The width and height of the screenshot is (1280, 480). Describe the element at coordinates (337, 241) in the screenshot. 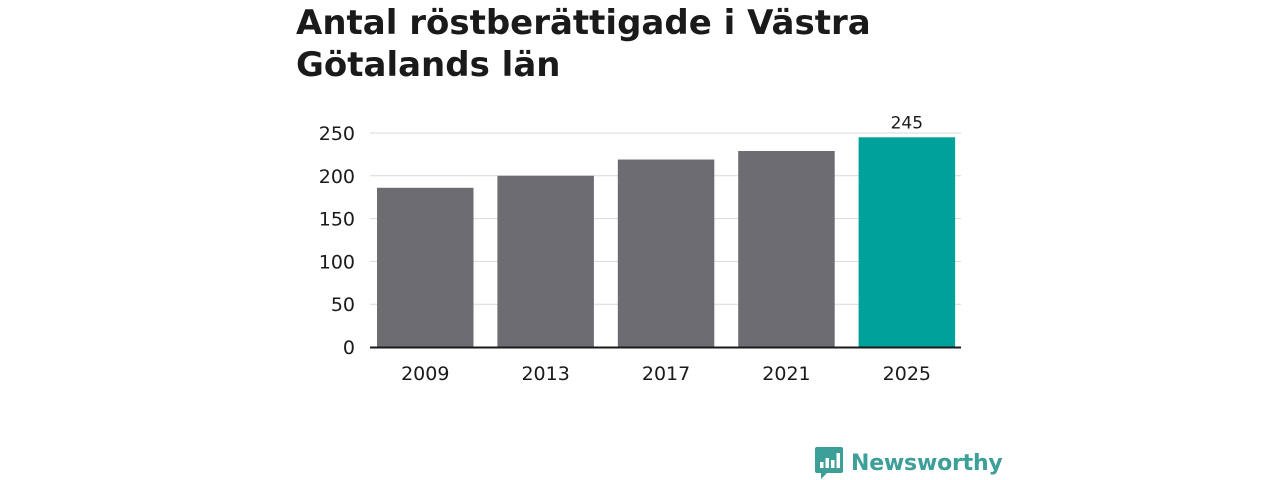

I see `y-axis-ticks: 0 50 100 150 200 250` at that location.